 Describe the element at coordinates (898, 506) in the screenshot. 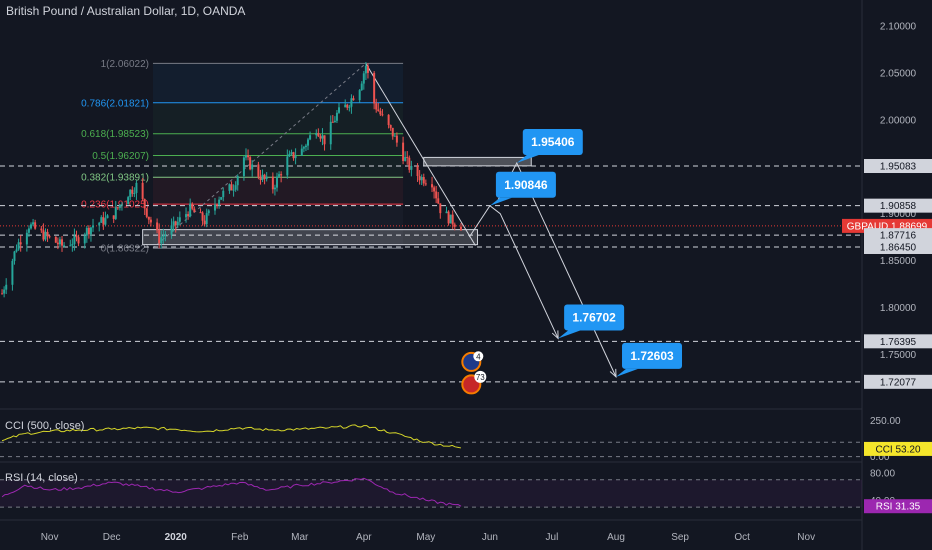

I see `indicator-value-chip` at that location.